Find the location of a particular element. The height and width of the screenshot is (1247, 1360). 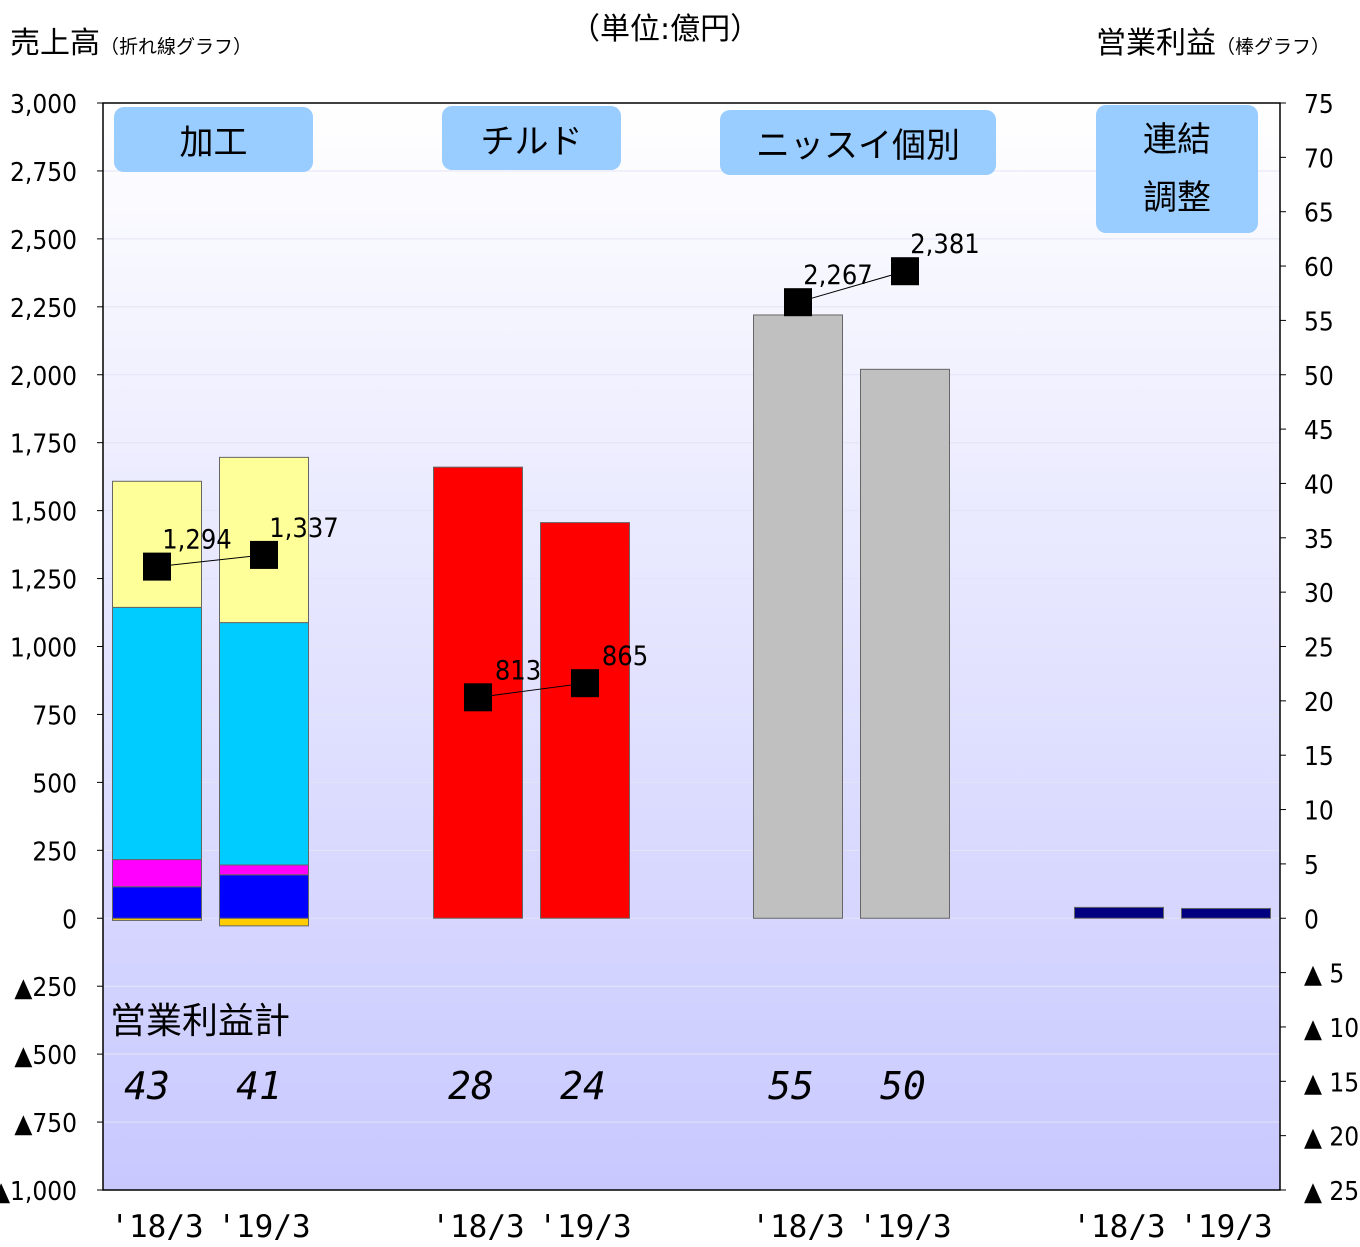

left-tick-label: 1,750 is located at coordinates (43, 445).